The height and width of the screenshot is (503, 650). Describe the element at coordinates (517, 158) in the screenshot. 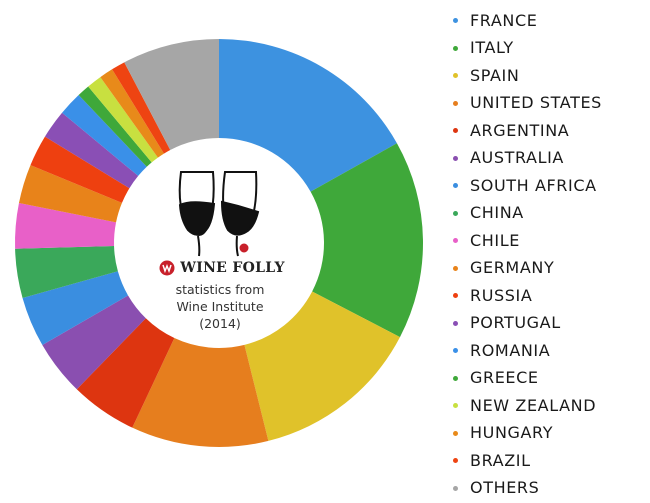

I see `legend-label: AUSTRALIA` at that location.